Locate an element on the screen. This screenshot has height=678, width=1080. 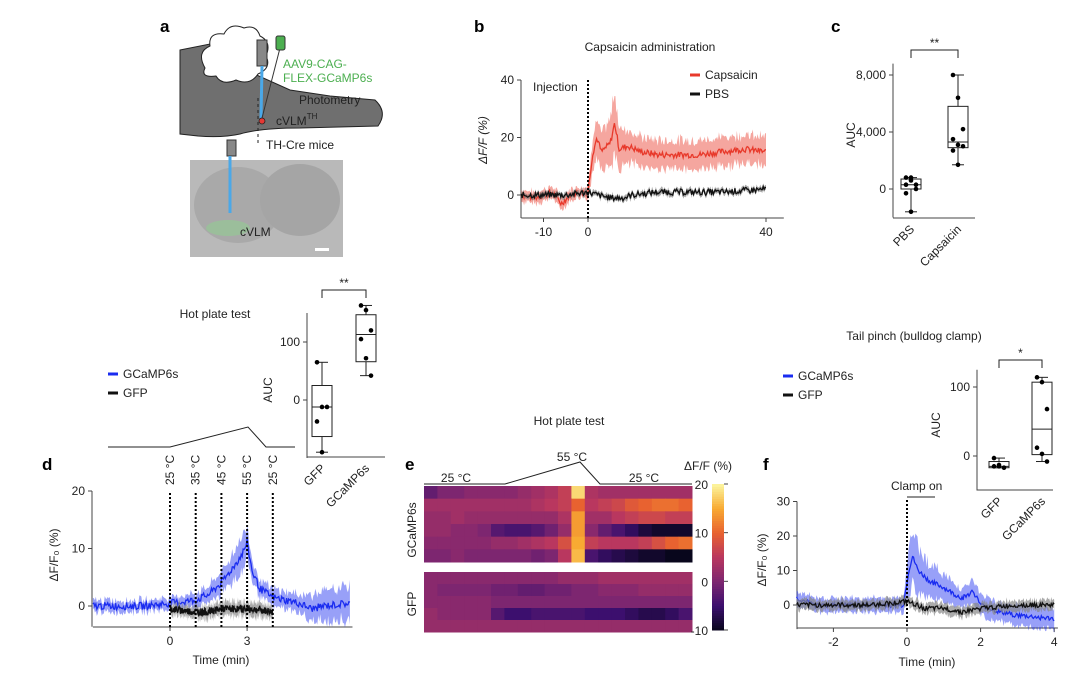
panel-f-inset-category-label: GFP is located at coordinates (991, 507).